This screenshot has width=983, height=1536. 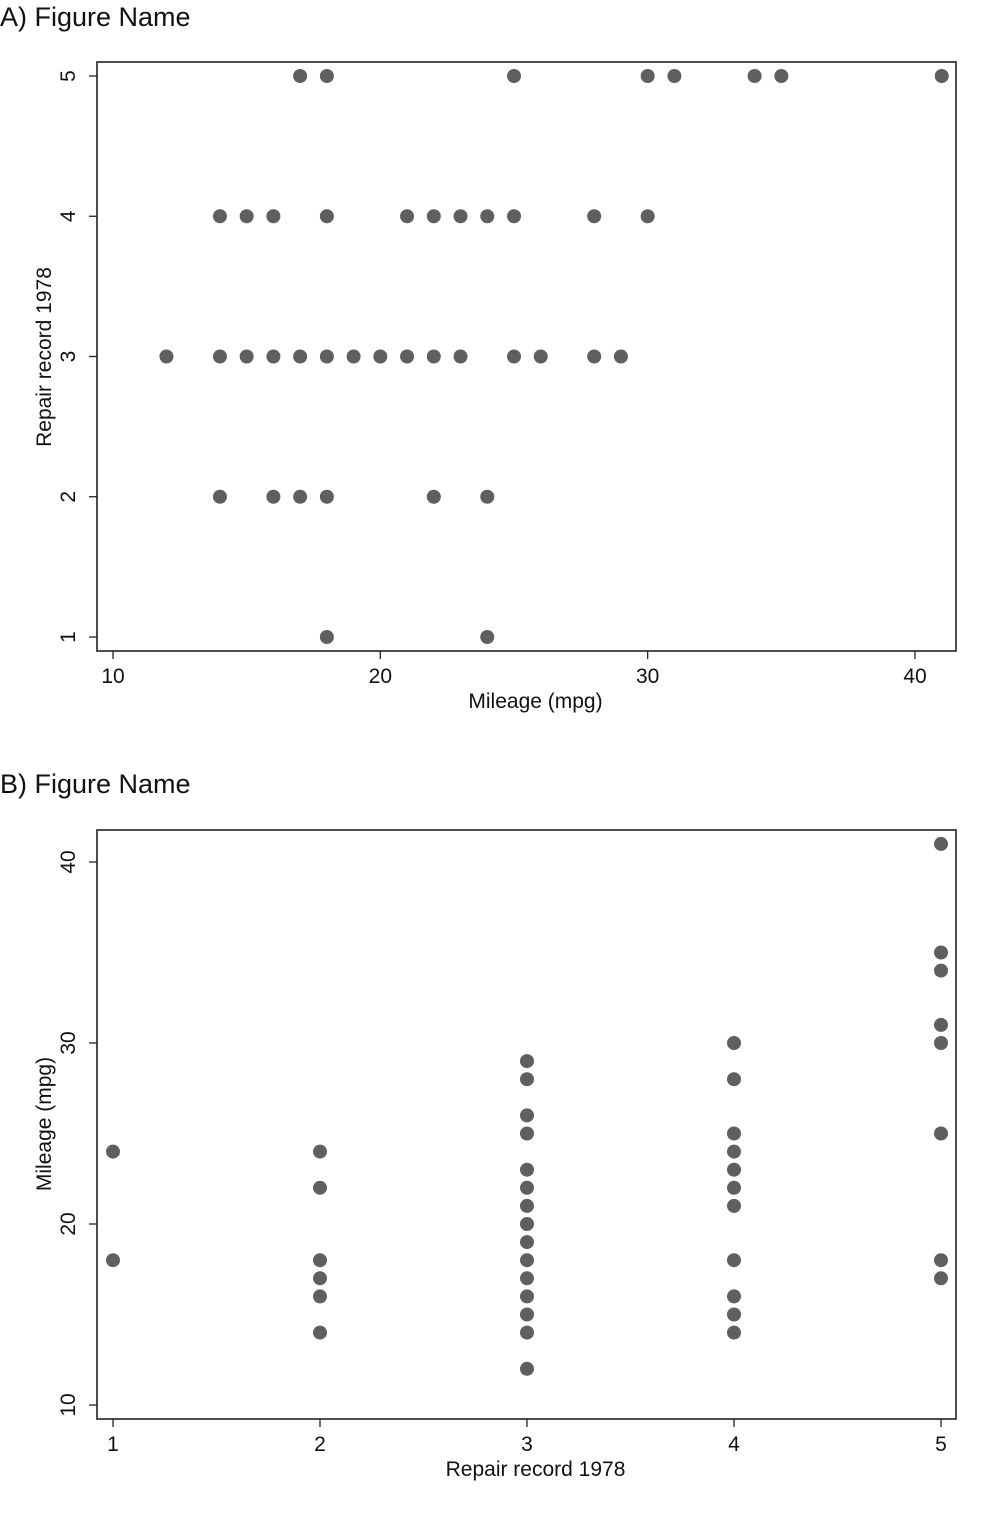 What do you see at coordinates (647, 676) in the screenshot?
I see `x-tick-label: 30` at bounding box center [647, 676].